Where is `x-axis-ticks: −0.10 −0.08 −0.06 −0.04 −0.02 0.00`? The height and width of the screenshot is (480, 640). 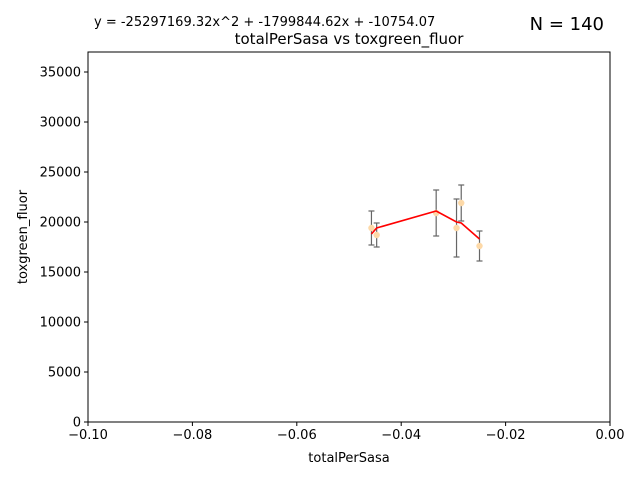
x-axis-ticks: −0.10 −0.08 −0.06 −0.04 −0.02 0.00 is located at coordinates (346, 432).